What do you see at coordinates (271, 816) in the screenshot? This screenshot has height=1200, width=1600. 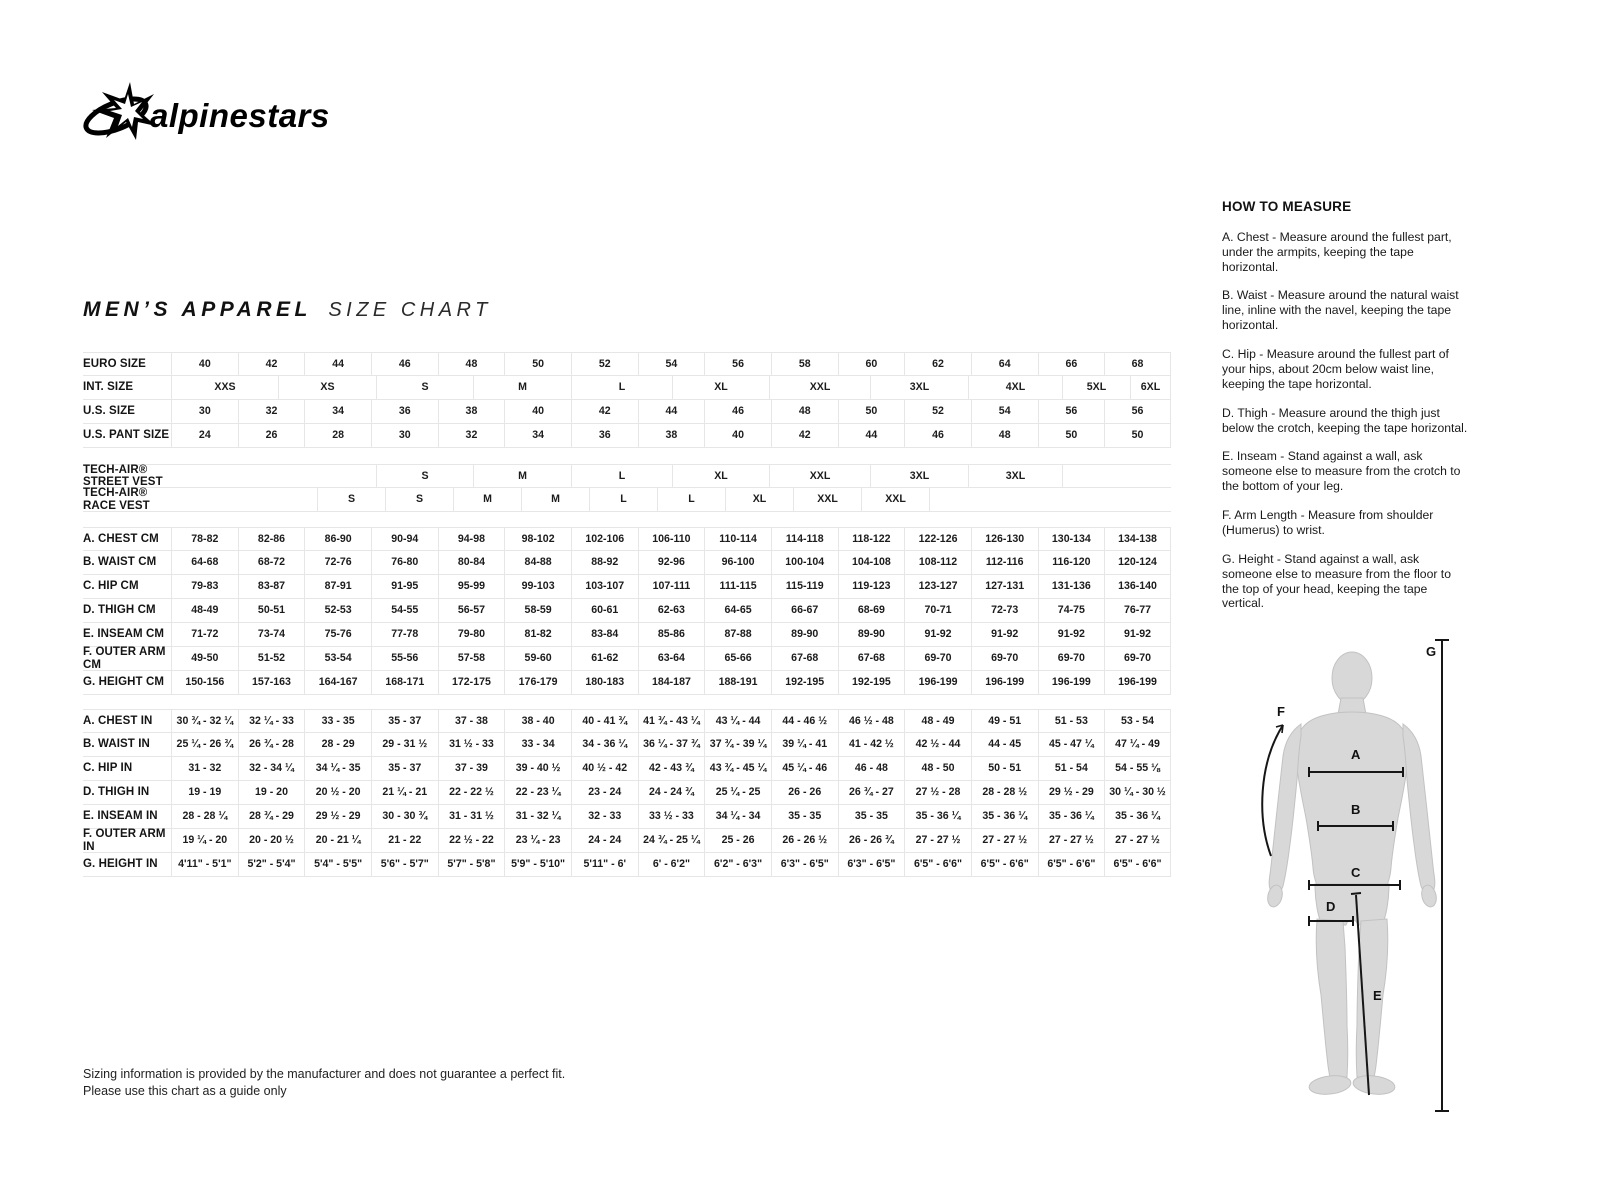 I see `table-cell: 28 ¾ - 29` at bounding box center [271, 816].